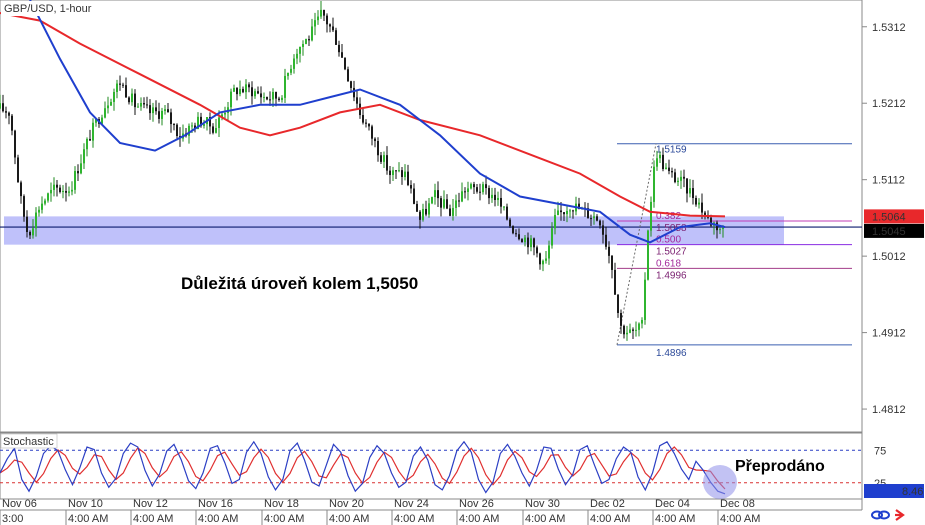 The width and height of the screenshot is (925, 525). Describe the element at coordinates (889, 217) in the screenshot. I see `price-badge-label: 1.5064` at that location.